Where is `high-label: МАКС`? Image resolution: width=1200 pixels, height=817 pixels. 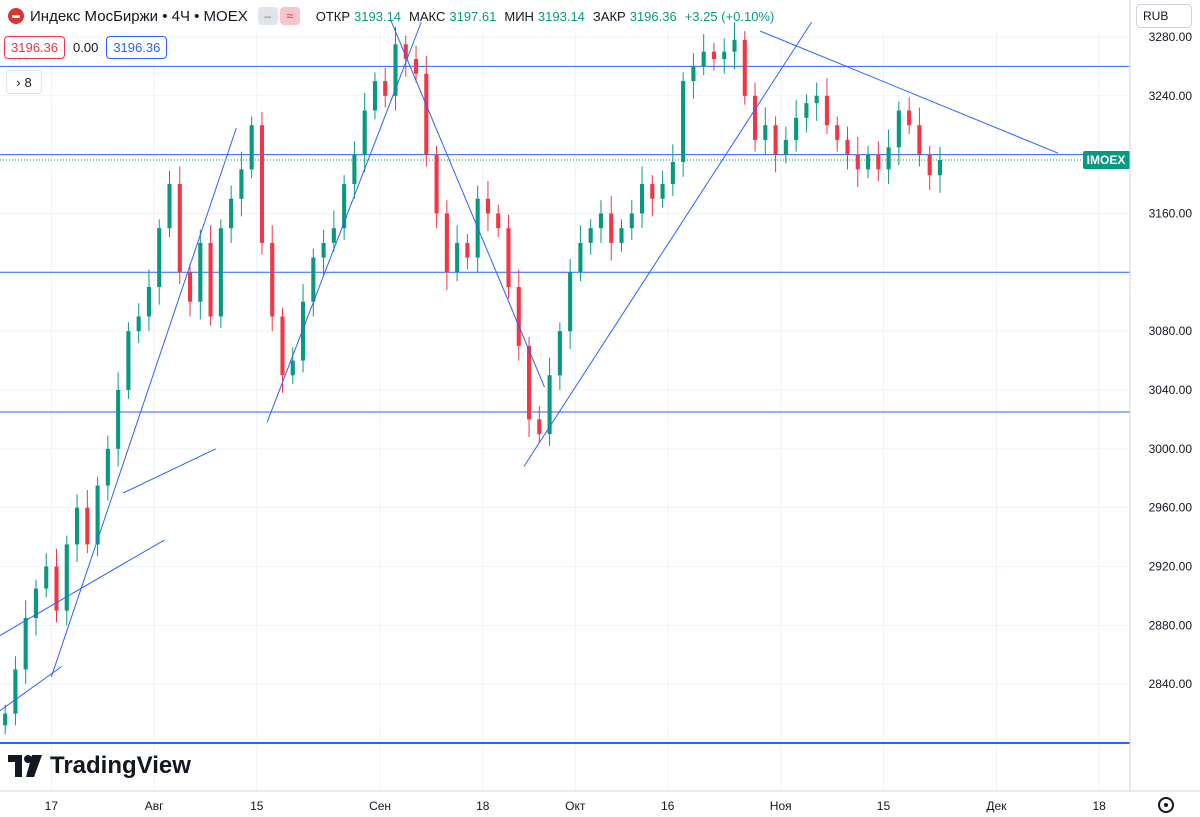 high-label: МАКС is located at coordinates (427, 16).